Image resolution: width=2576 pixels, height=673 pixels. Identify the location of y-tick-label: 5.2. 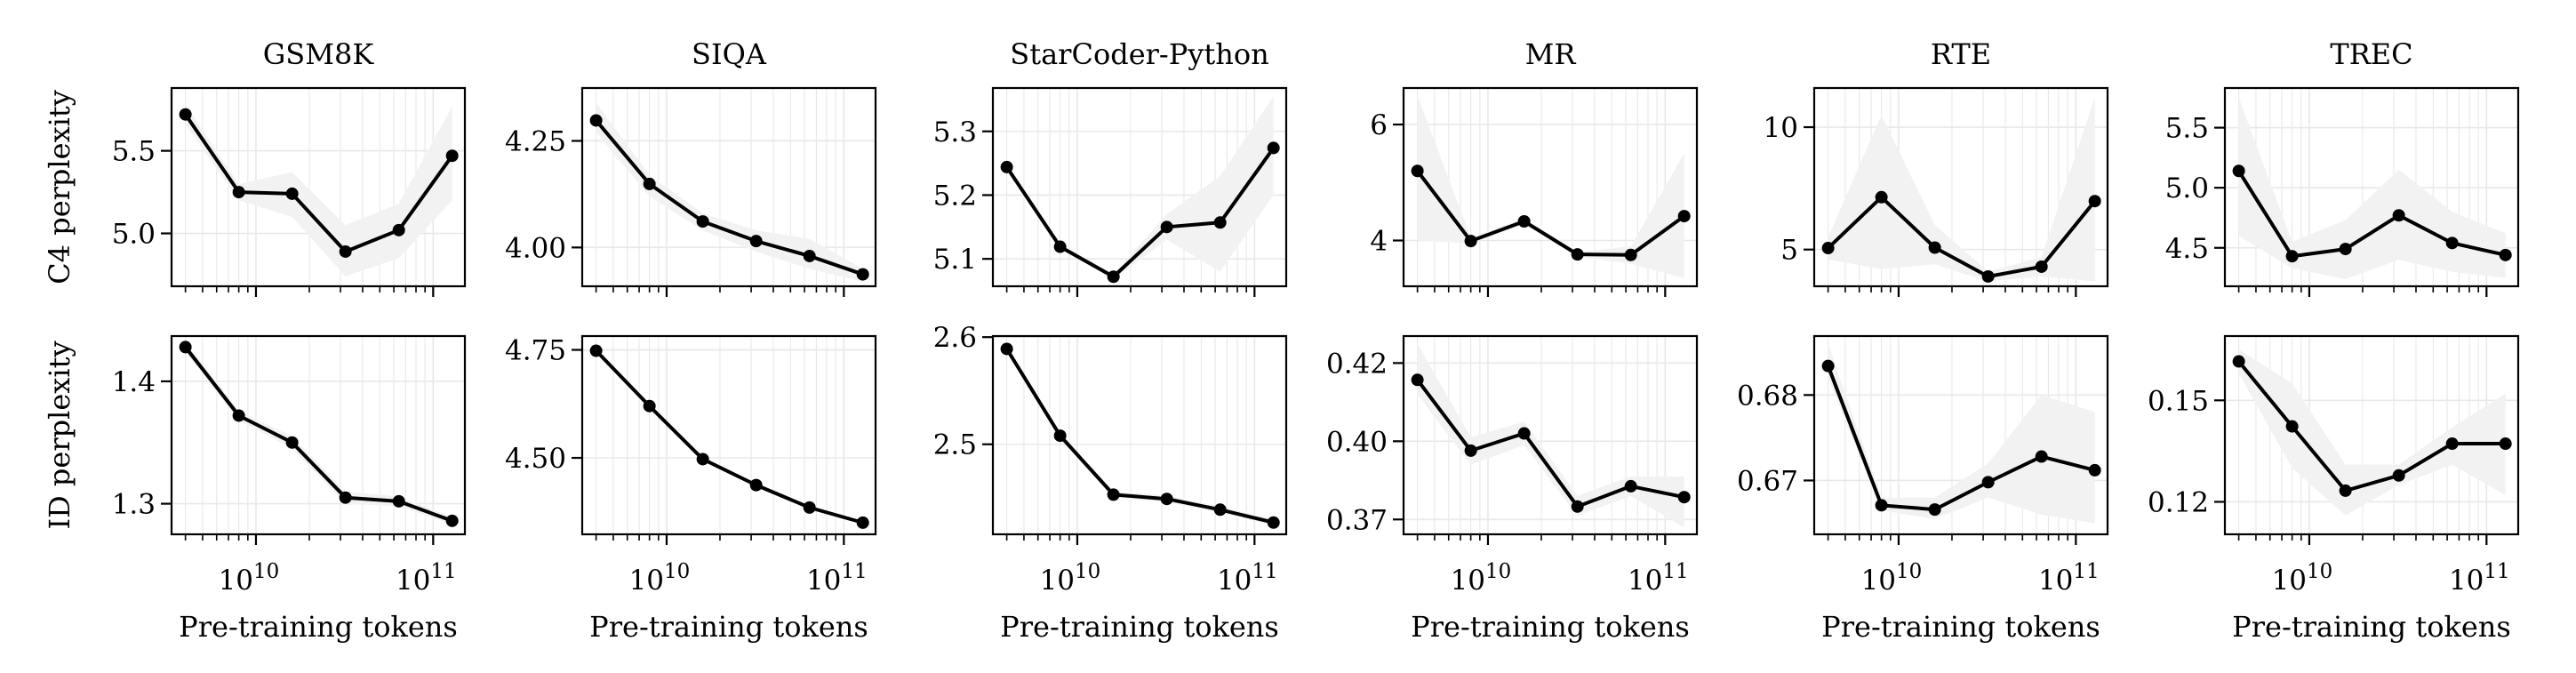
(955, 196).